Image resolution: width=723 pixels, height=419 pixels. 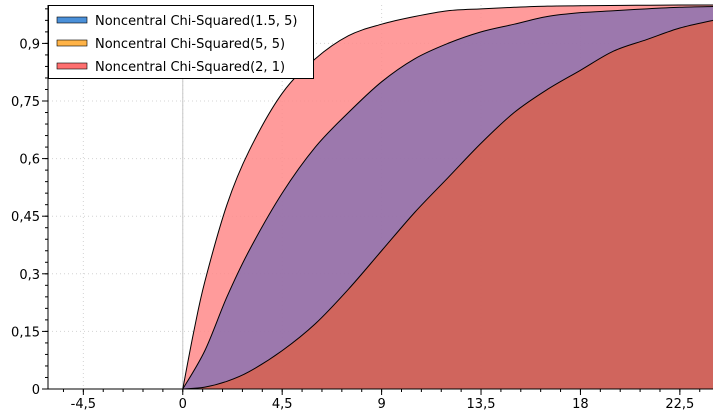 What do you see at coordinates (190, 67) in the screenshot?
I see `legend-label: Noncentral Chi-Squared(2, 1)` at bounding box center [190, 67].